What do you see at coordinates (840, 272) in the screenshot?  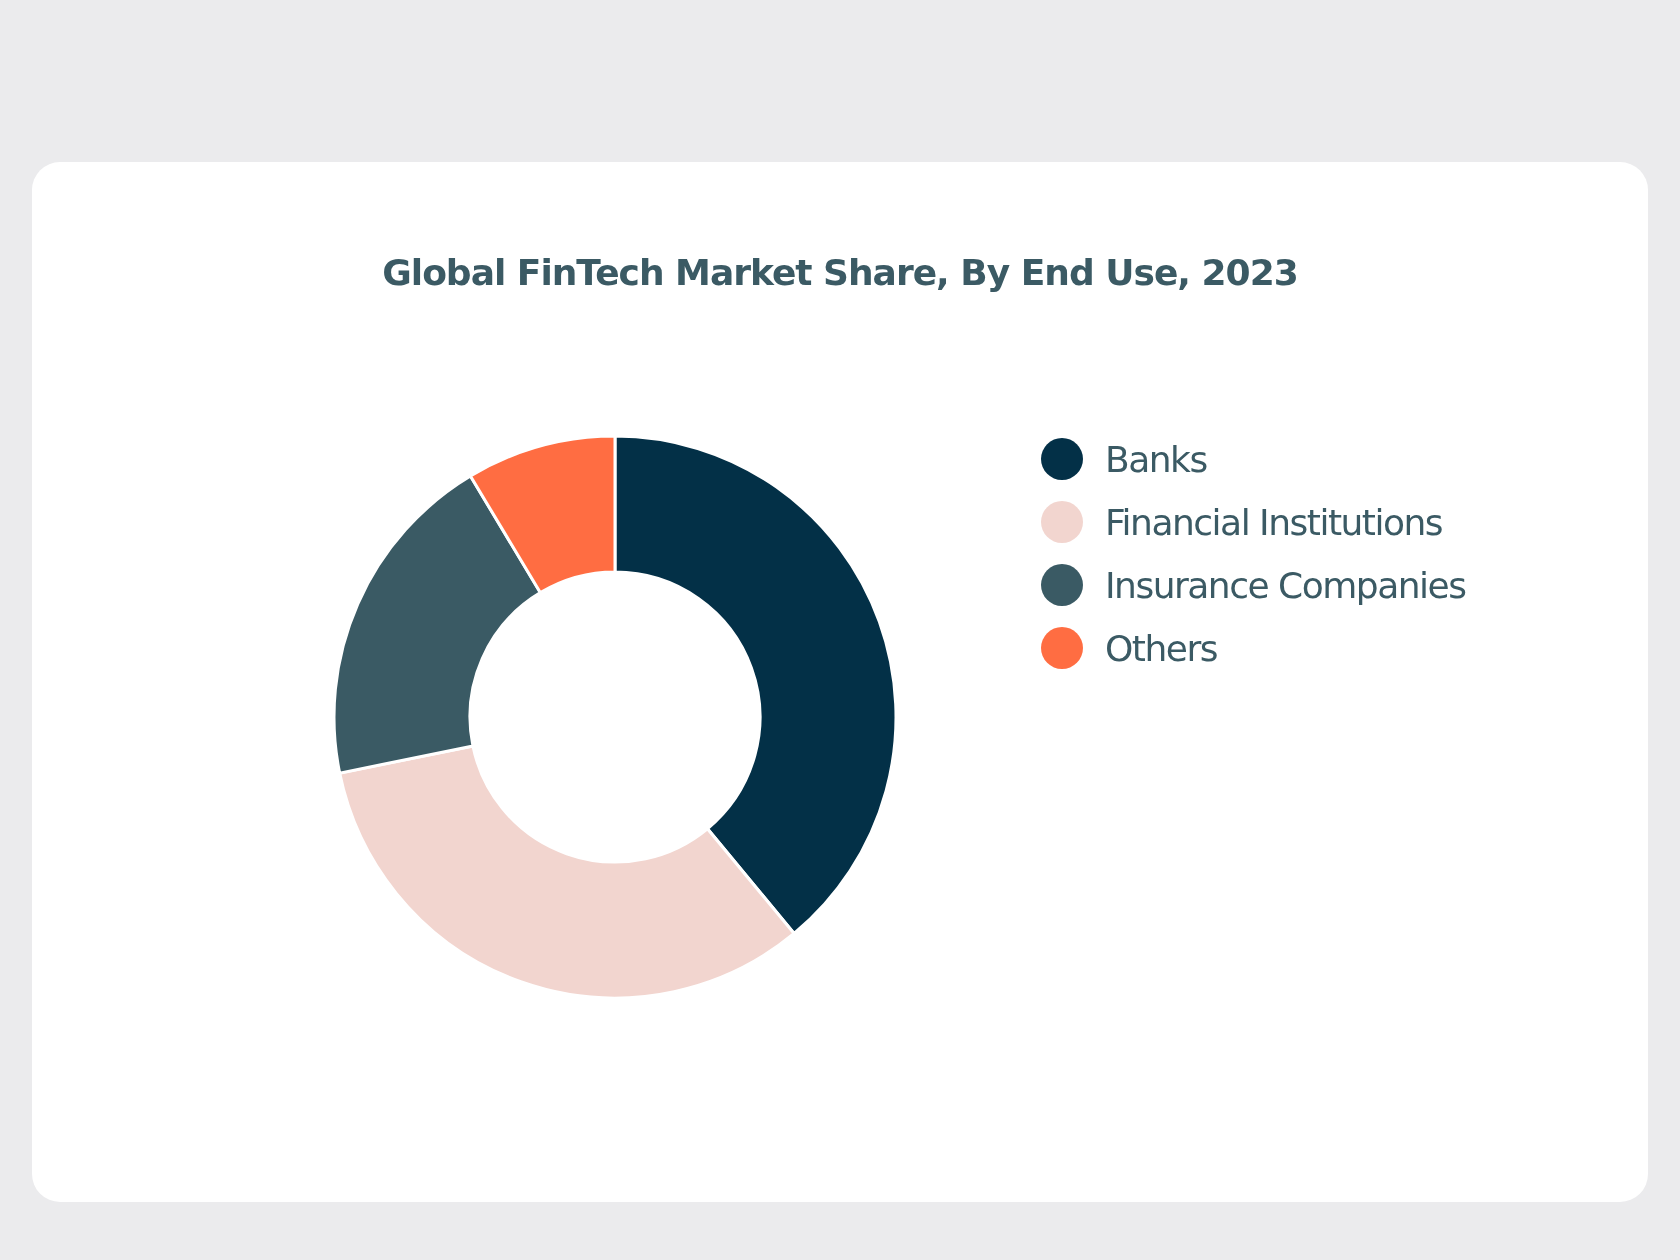 I see `chart-title: Global FinTech Market Share, By End Use, 2023` at bounding box center [840, 272].